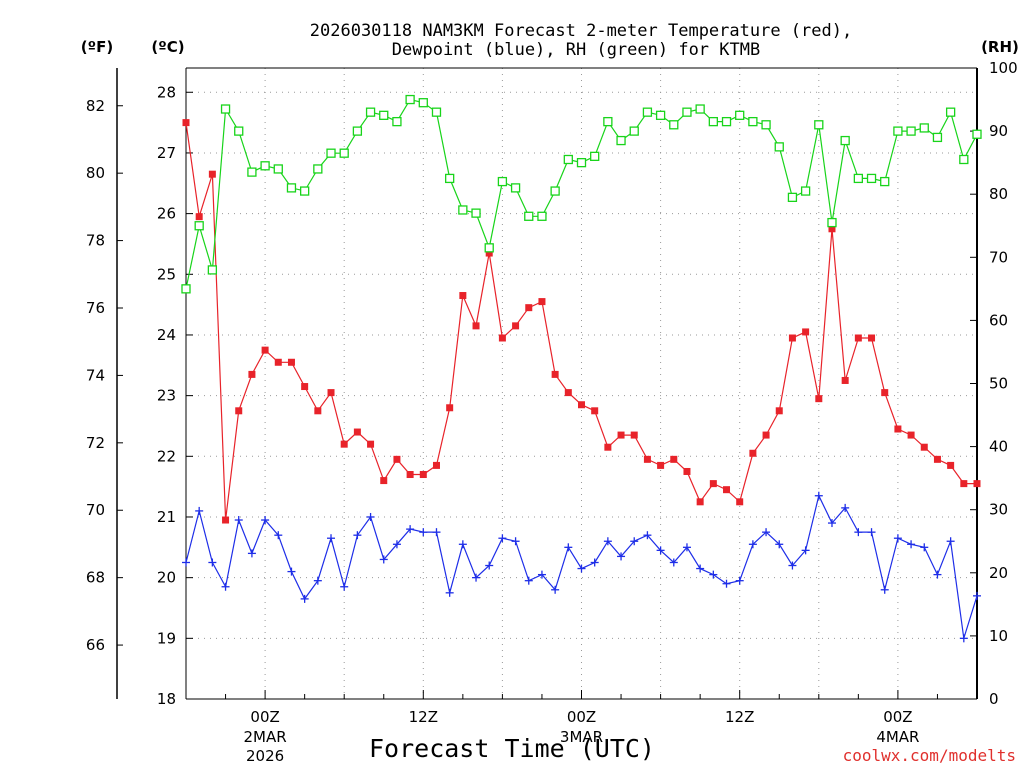  What do you see at coordinates (998, 131) in the screenshot?
I see `rh-tick-label: 90` at bounding box center [998, 131].